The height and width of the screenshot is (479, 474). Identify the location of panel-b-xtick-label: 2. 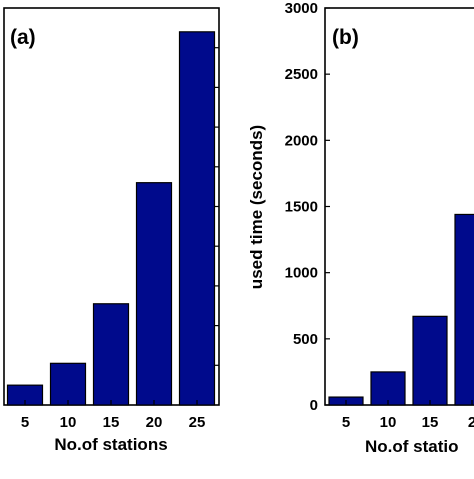
(471, 422).